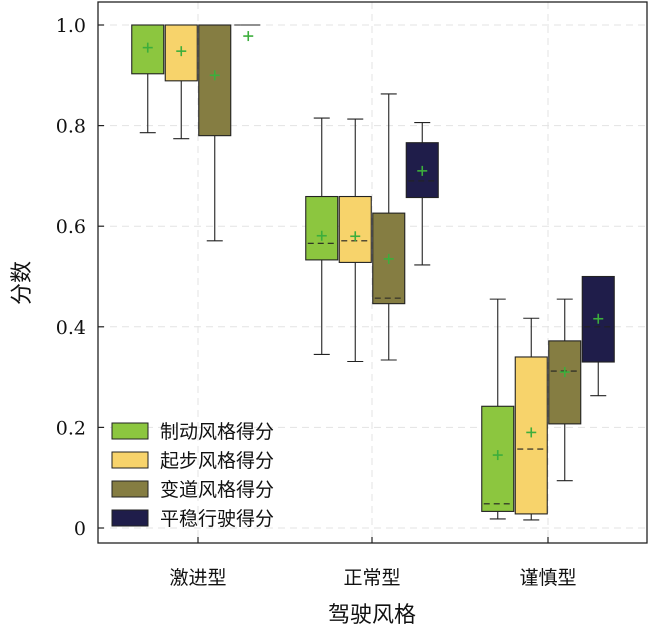  I want to click on x-tick-label: 谨慎型, so click(547, 578).